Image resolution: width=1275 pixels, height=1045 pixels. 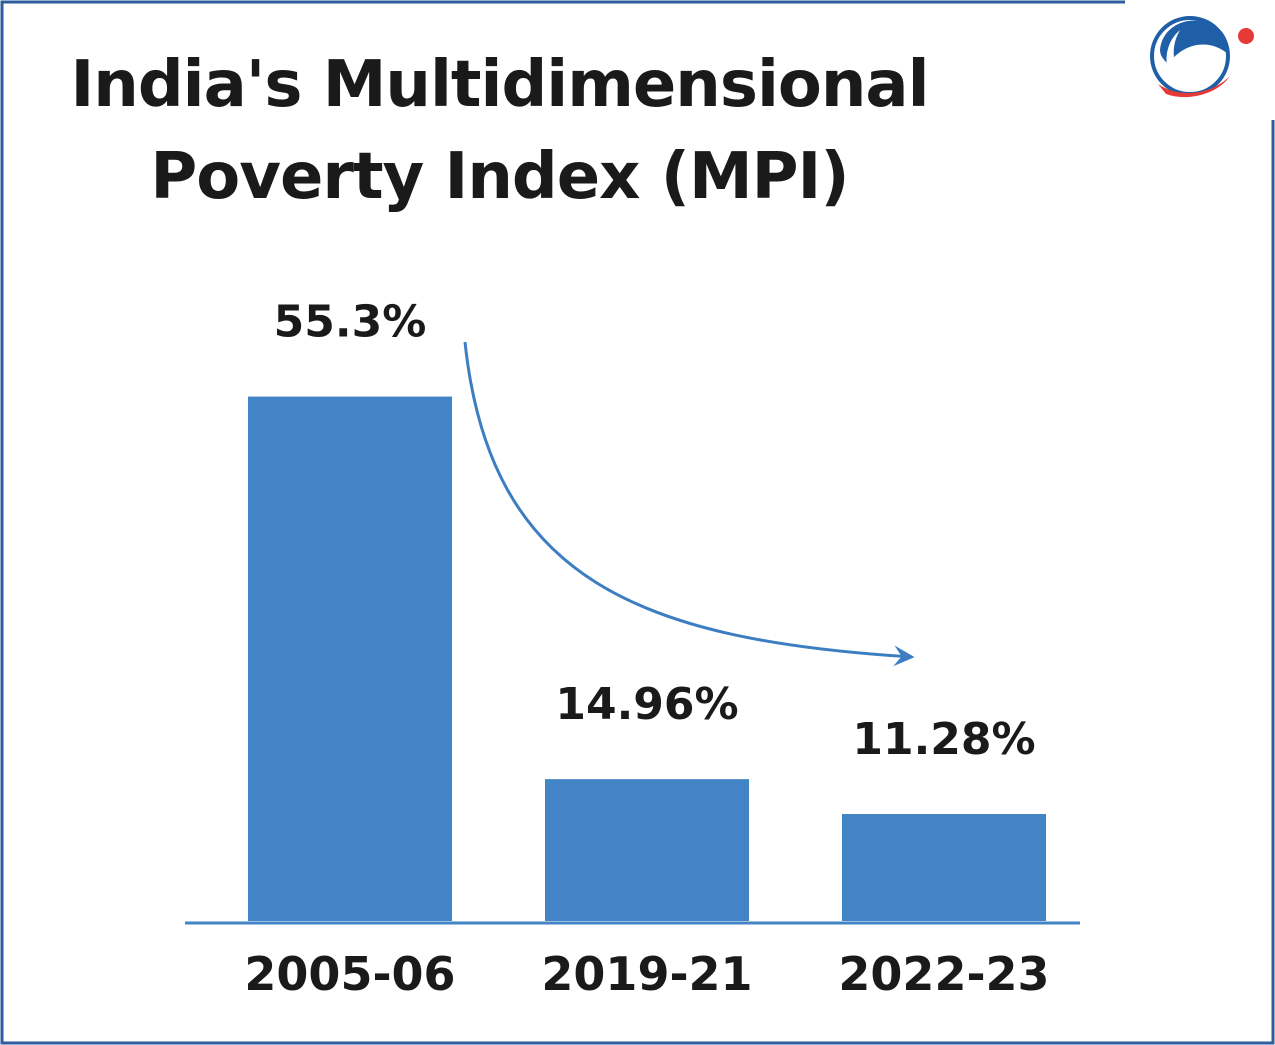 I want to click on category-labels: 2005-06 2019-21 2022-23, so click(x=646, y=974).